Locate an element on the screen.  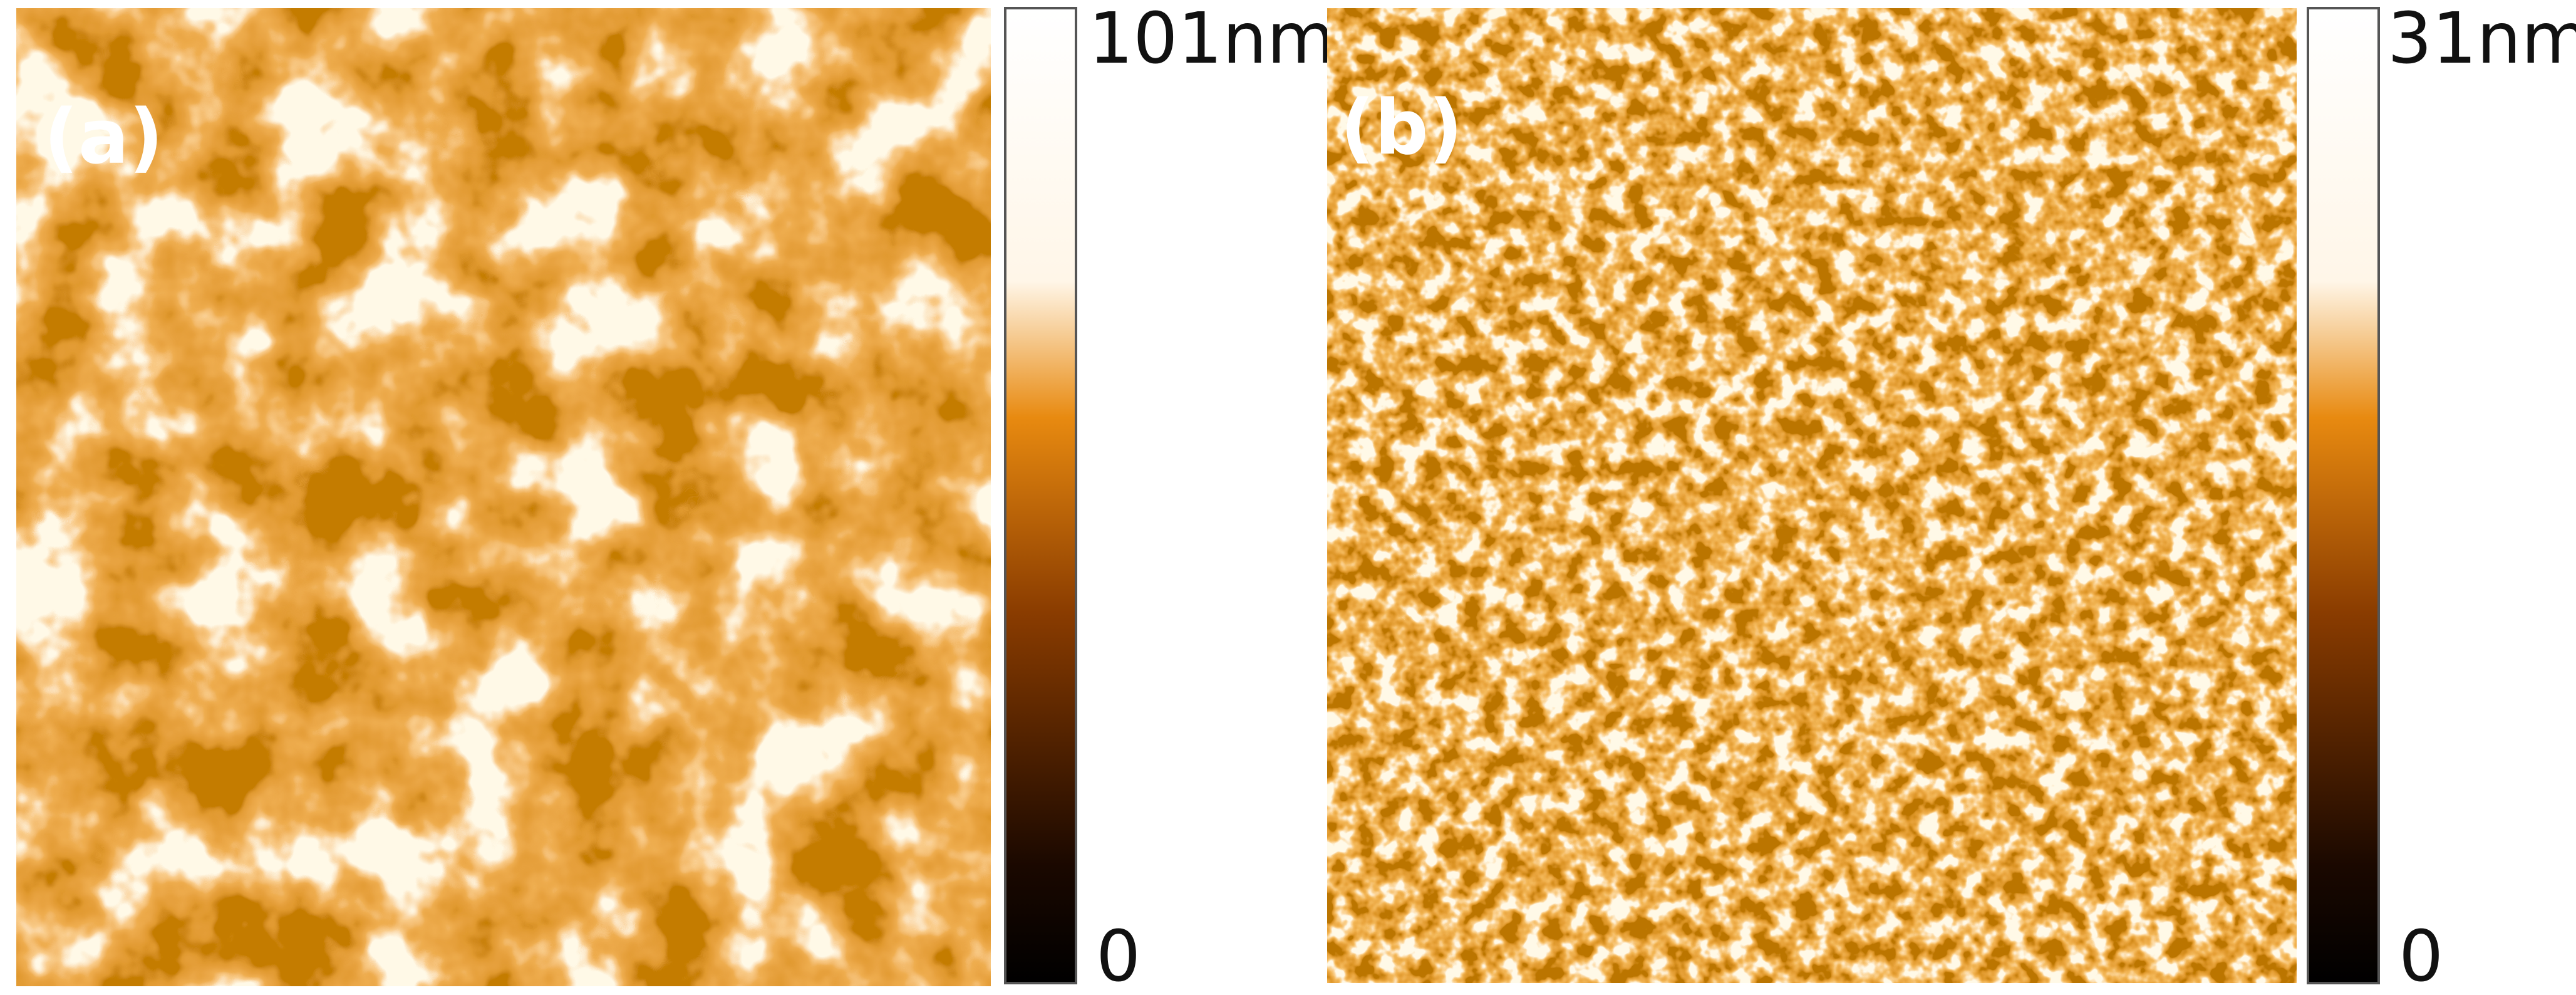
scale-max: 101nm is located at coordinates (1212, 40).